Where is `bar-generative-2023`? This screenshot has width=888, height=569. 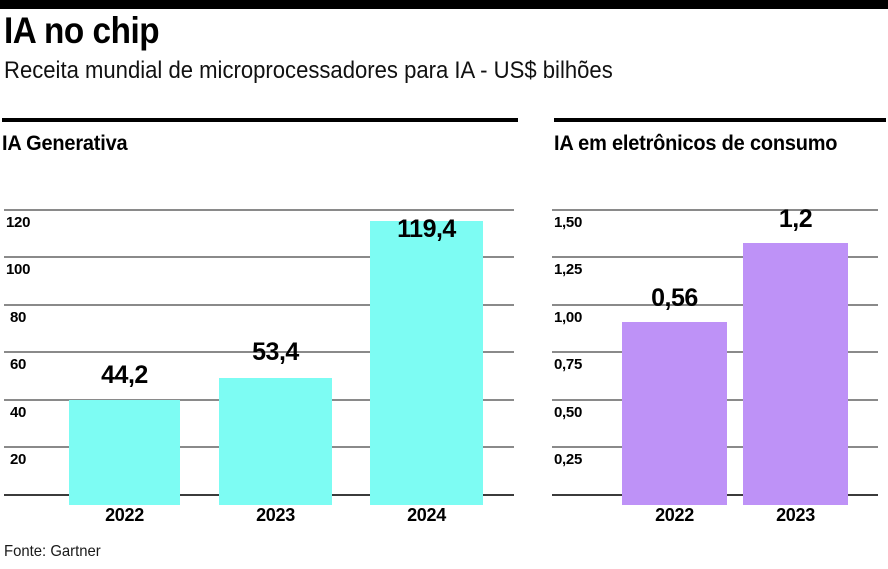 bar-generative-2023 is located at coordinates (275, 441).